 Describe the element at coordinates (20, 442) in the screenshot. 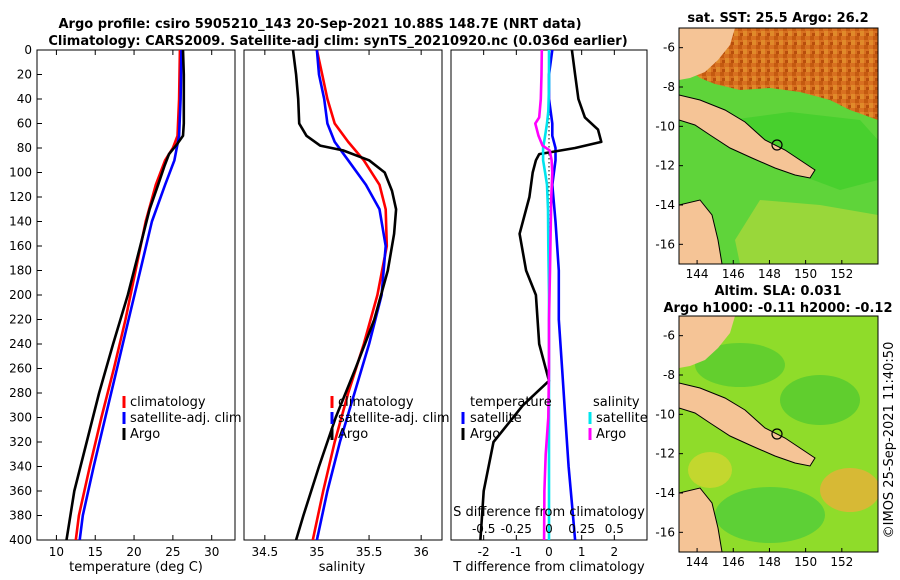

I see `y-tick-label: 320` at that location.